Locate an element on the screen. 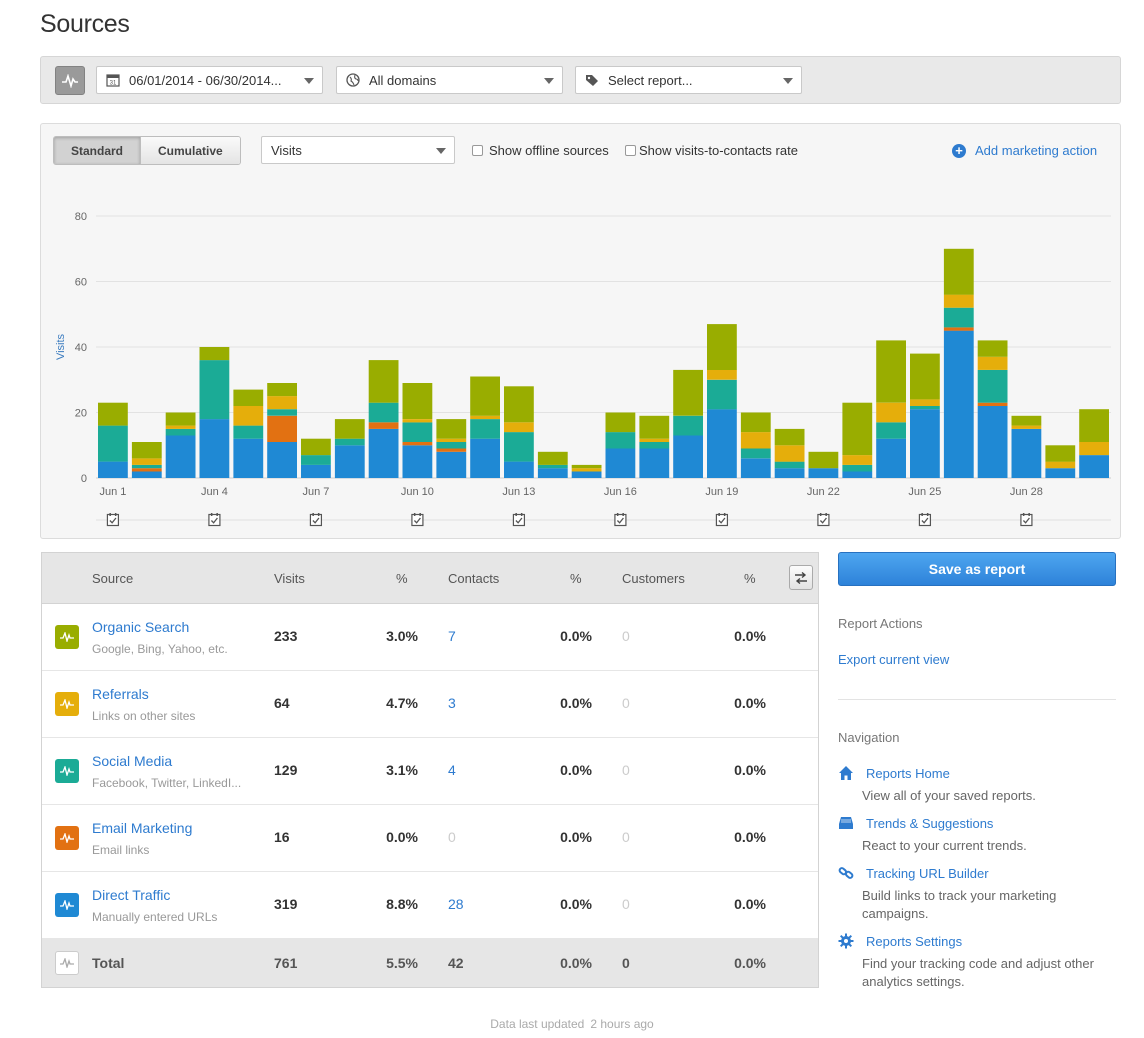 This screenshot has width=1144, height=1038. header-visits-pct: % is located at coordinates (402, 578).